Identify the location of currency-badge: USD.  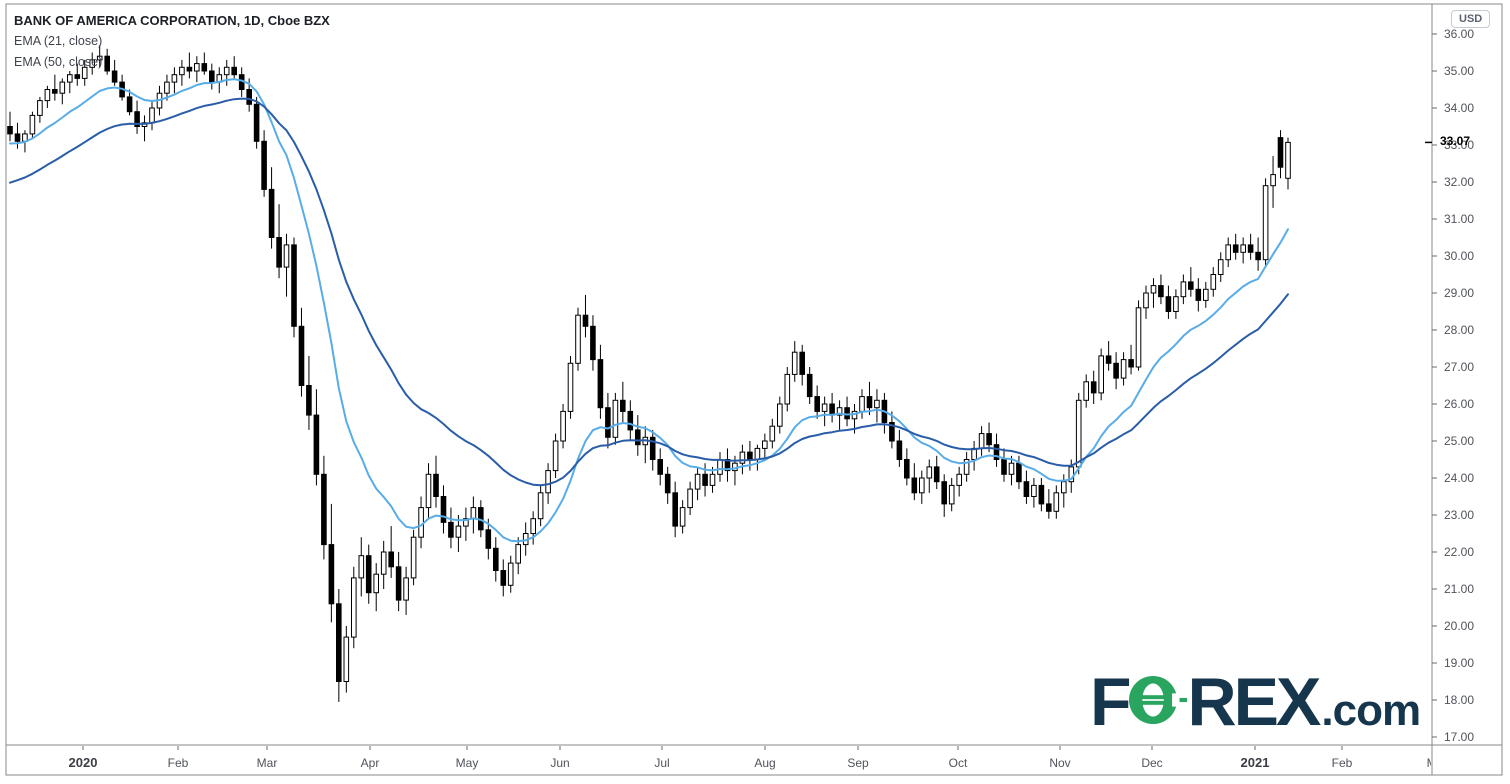
(1471, 19).